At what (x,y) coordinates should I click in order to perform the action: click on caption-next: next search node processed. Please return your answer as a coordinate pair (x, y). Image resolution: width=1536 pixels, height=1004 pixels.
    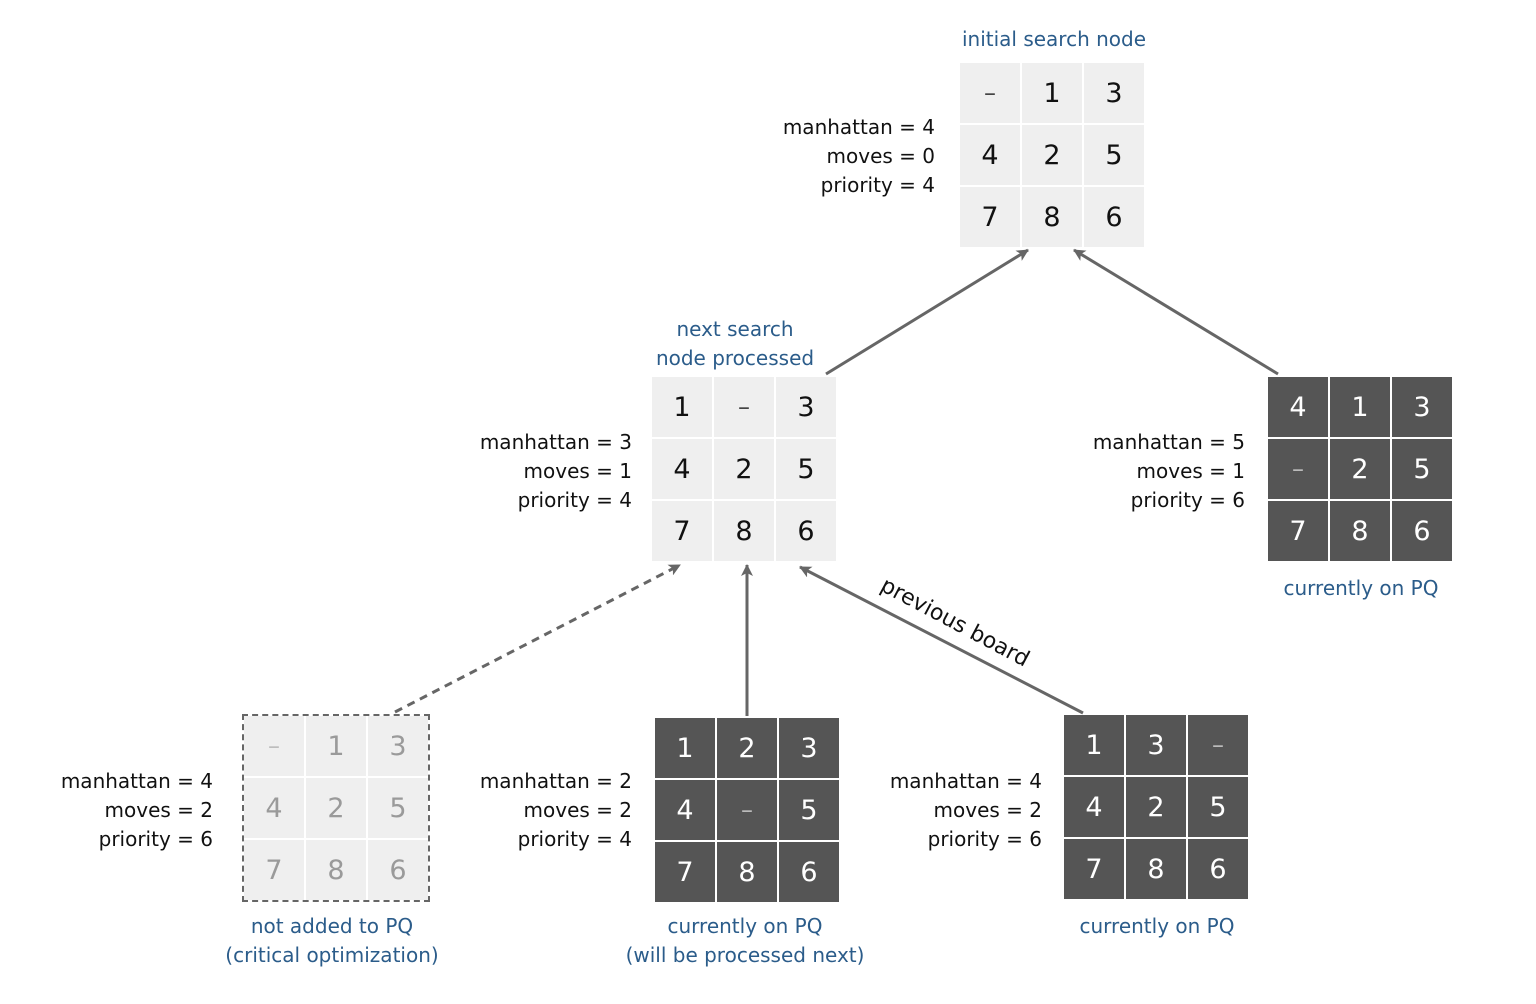
    Looking at the image, I should click on (735, 344).